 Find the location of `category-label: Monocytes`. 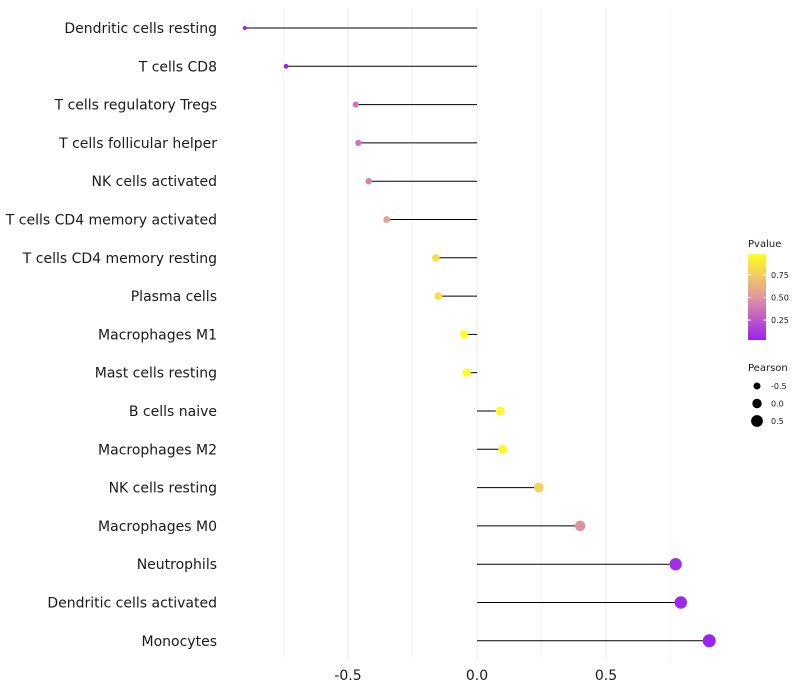

category-label: Monocytes is located at coordinates (179, 642).